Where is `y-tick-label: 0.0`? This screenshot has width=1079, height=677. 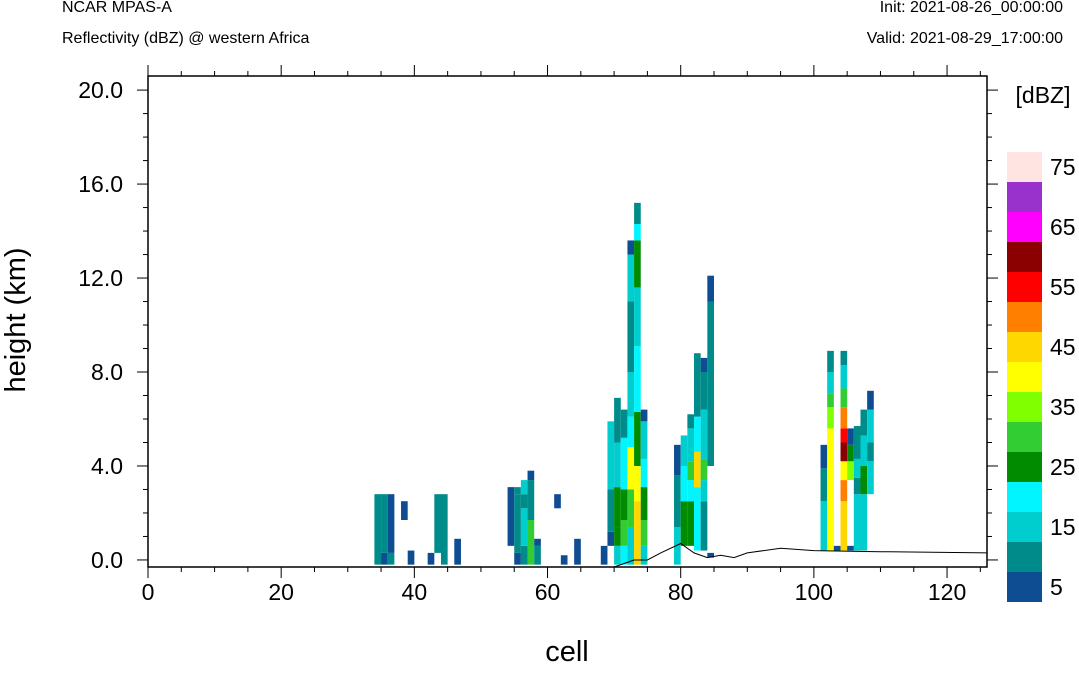 y-tick-label: 0.0 is located at coordinates (107, 560).